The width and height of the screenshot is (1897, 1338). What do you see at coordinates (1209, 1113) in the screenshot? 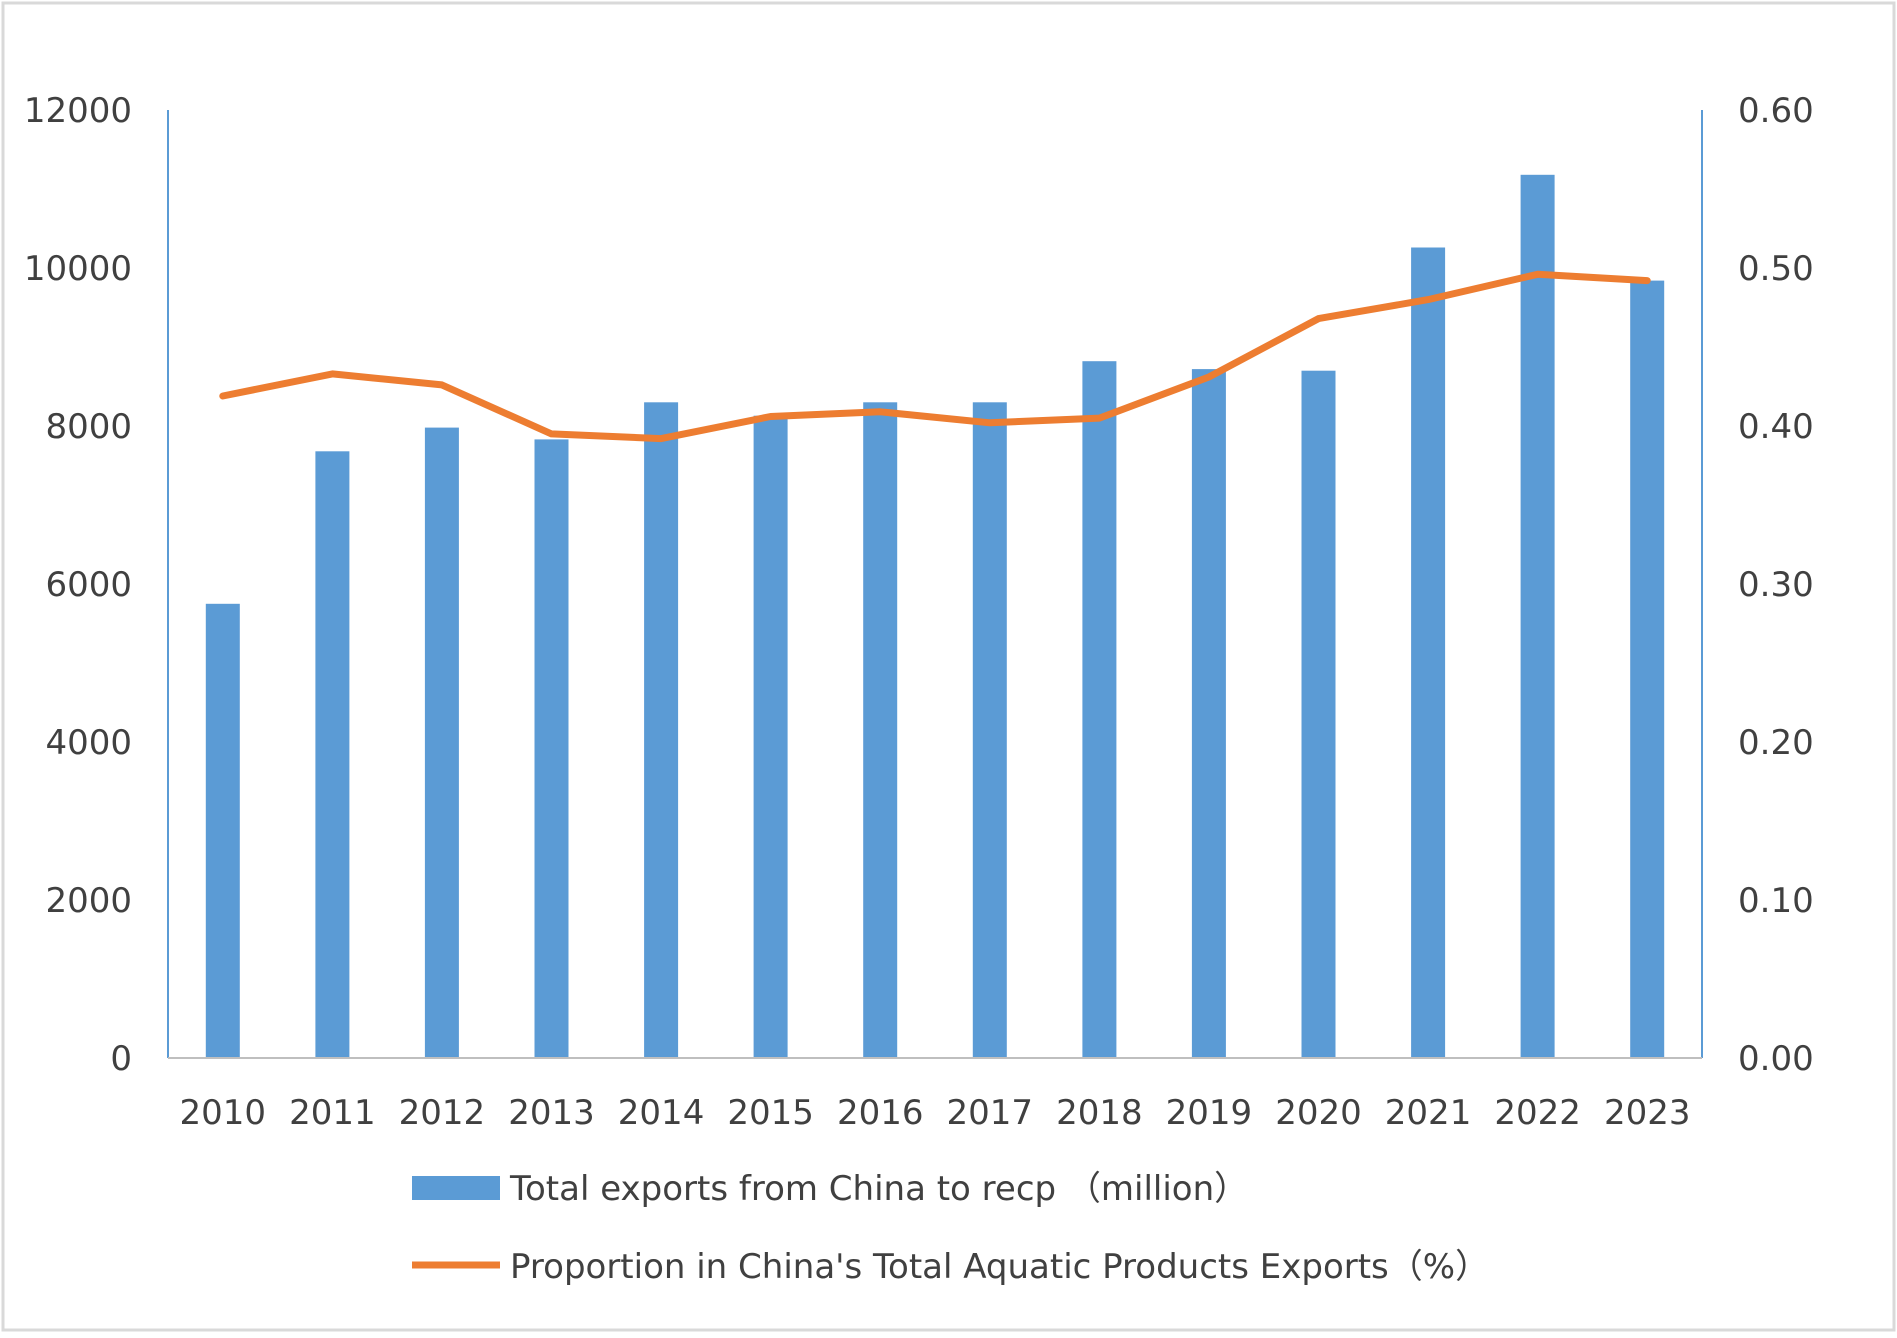
I see `x-tick-label: 2019` at bounding box center [1209, 1113].